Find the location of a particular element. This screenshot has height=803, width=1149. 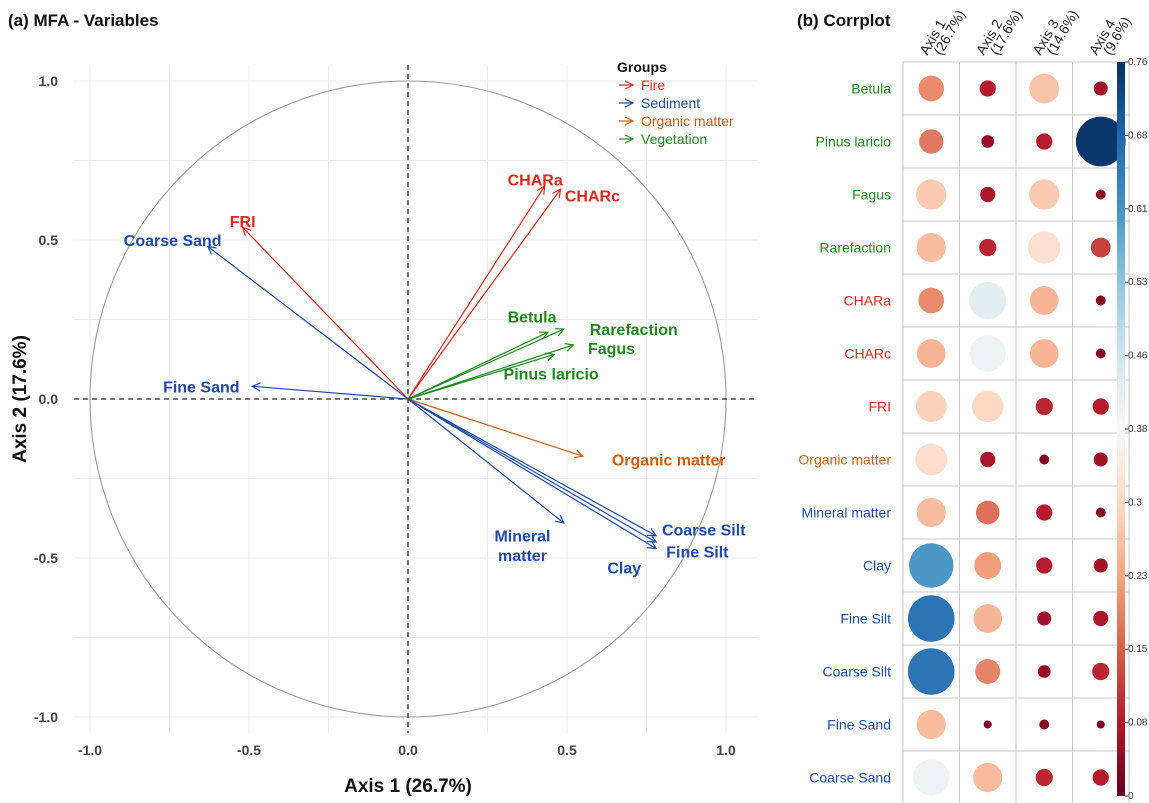

legend-title: Groups is located at coordinates (642, 67).